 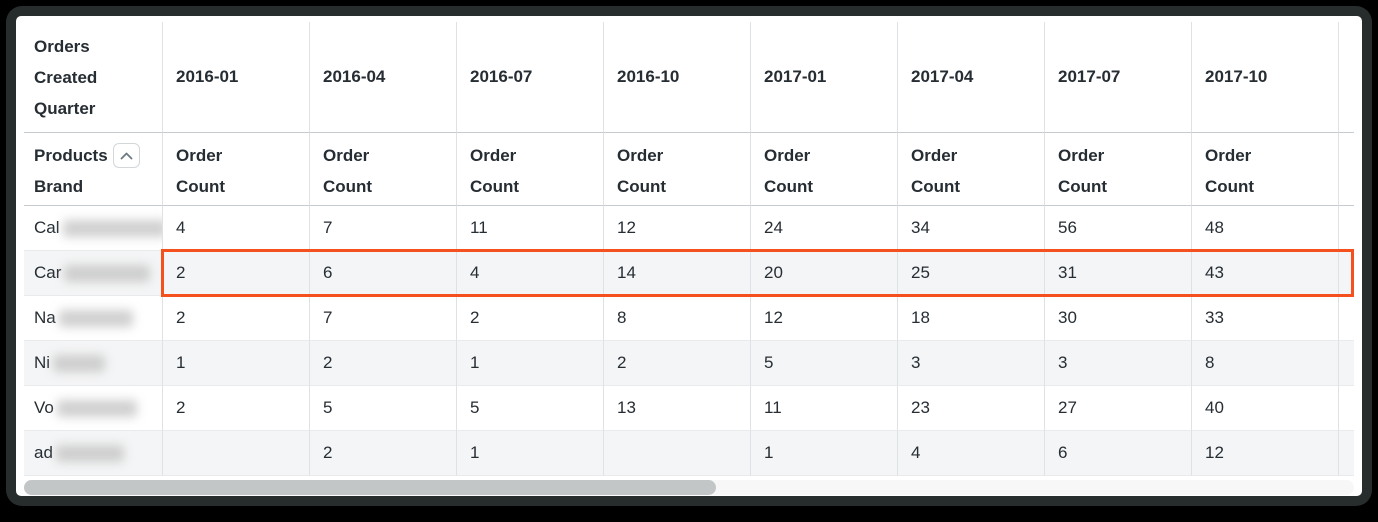 I want to click on quarter-header-cell: 2017-04, so click(x=970, y=77).